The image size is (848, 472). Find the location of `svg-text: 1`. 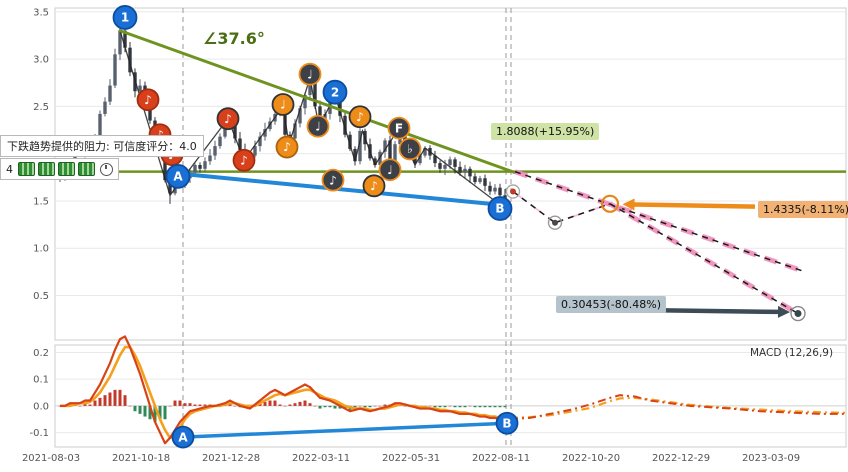

svg-text: 1 is located at coordinates (125, 18).